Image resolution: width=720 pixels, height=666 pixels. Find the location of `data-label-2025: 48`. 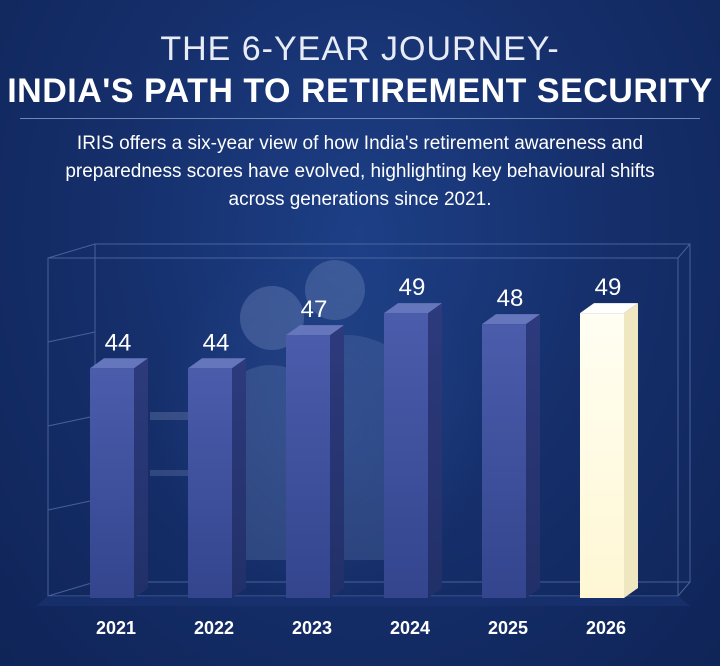

data-label-2025: 48 is located at coordinates (510, 298).